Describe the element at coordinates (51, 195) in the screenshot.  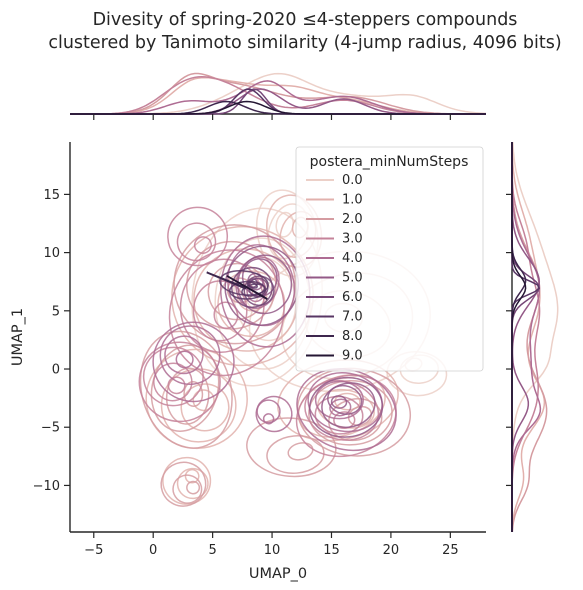
I see `y-tick-label-15: 15` at that location.